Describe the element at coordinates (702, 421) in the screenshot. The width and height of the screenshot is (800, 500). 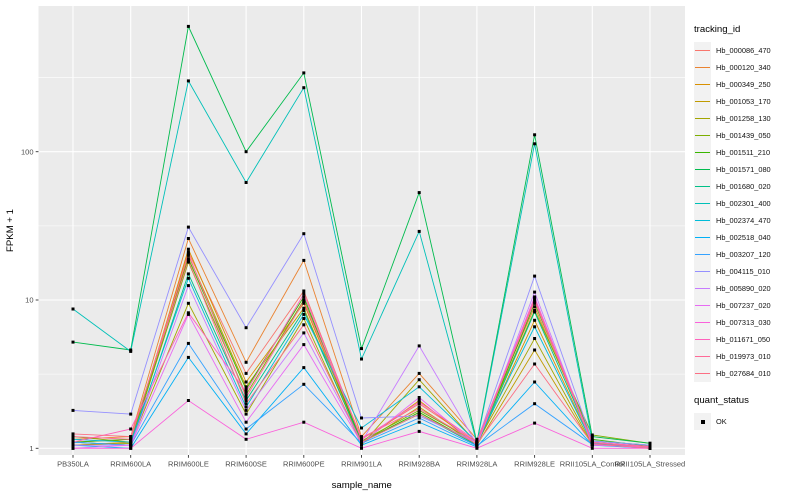
I see `legend-key-square-icon` at that location.